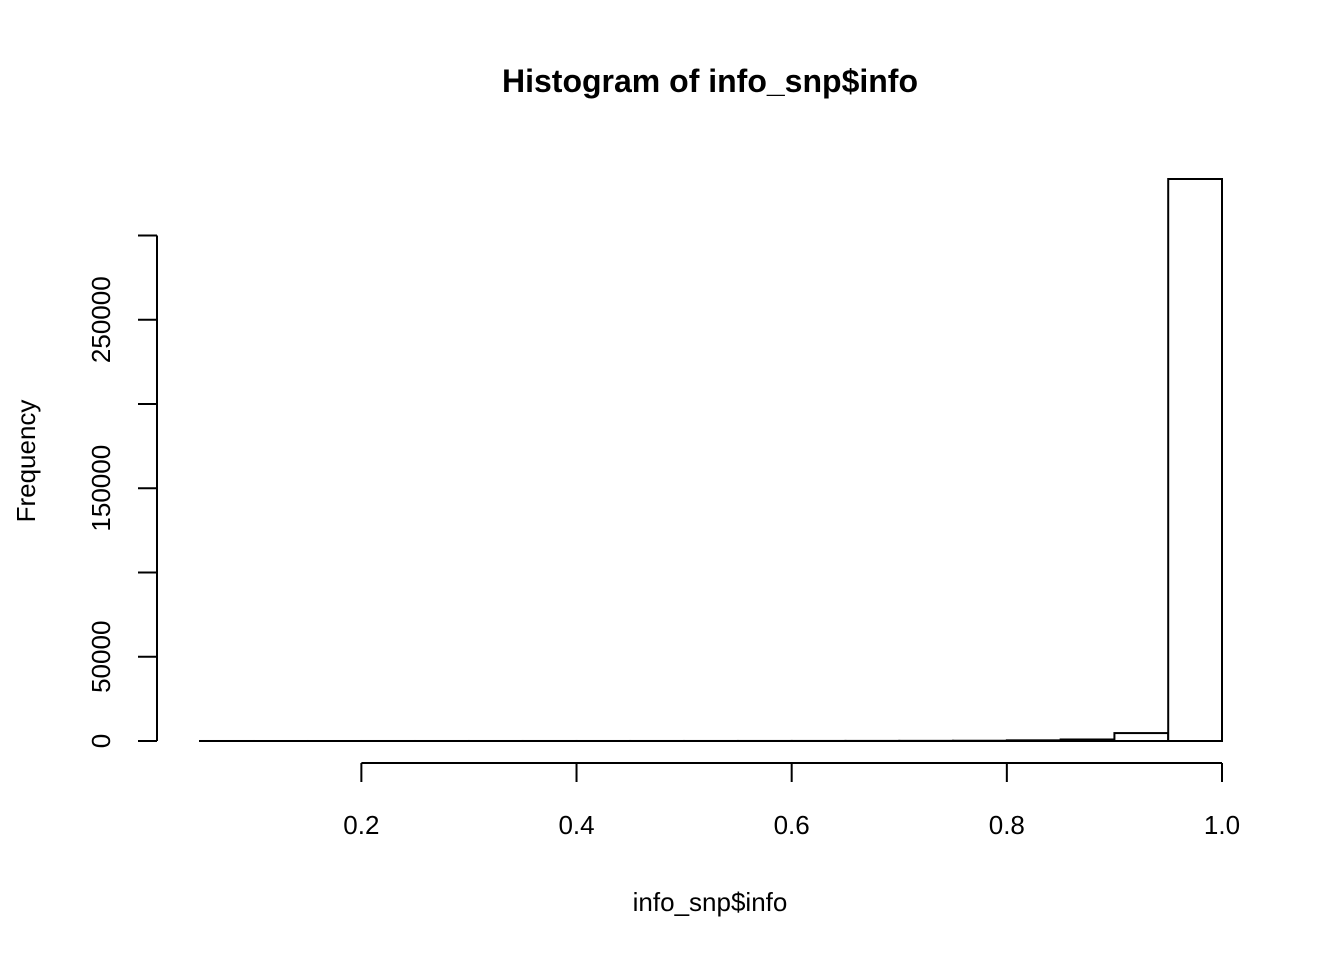  What do you see at coordinates (101, 488) in the screenshot?
I see `y-tick-label: 150000` at bounding box center [101, 488].